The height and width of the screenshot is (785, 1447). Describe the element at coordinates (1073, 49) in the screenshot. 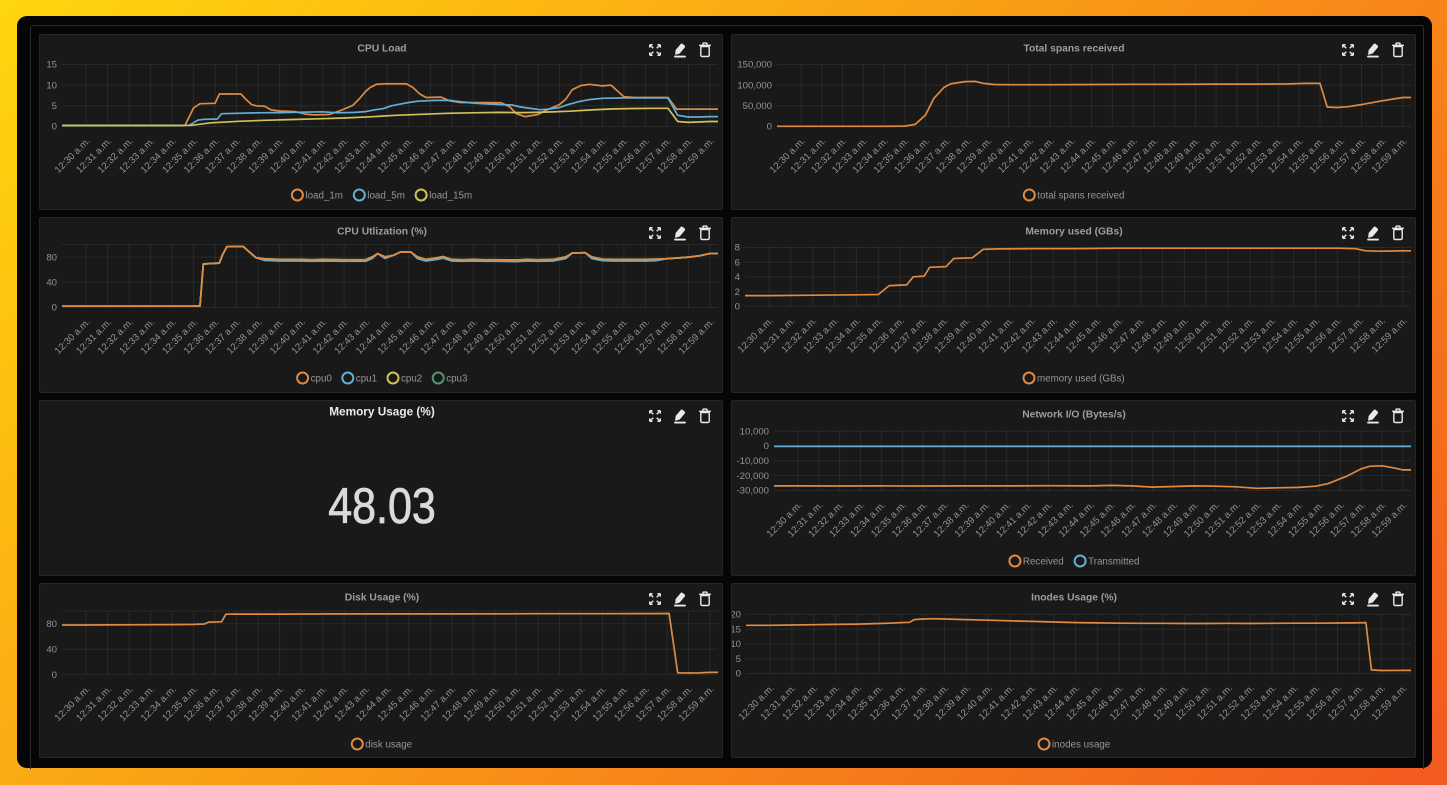

I see `svg-text: Total spans received` at that location.